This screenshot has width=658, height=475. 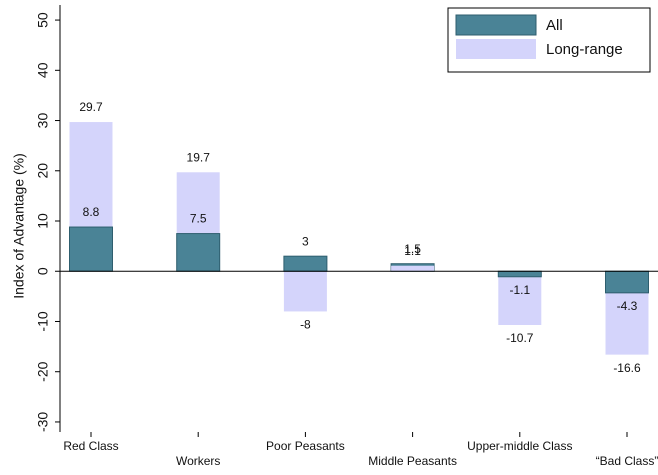 I want to click on x-tick-label: Middle Peasants, so click(x=412, y=461).